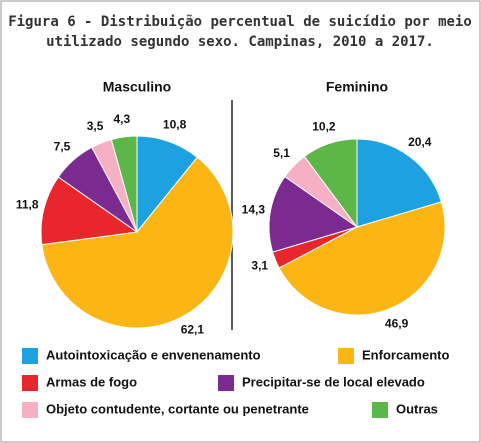 The image size is (481, 443). Describe the element at coordinates (254, 209) in the screenshot. I see `value-label: 14,3` at that location.